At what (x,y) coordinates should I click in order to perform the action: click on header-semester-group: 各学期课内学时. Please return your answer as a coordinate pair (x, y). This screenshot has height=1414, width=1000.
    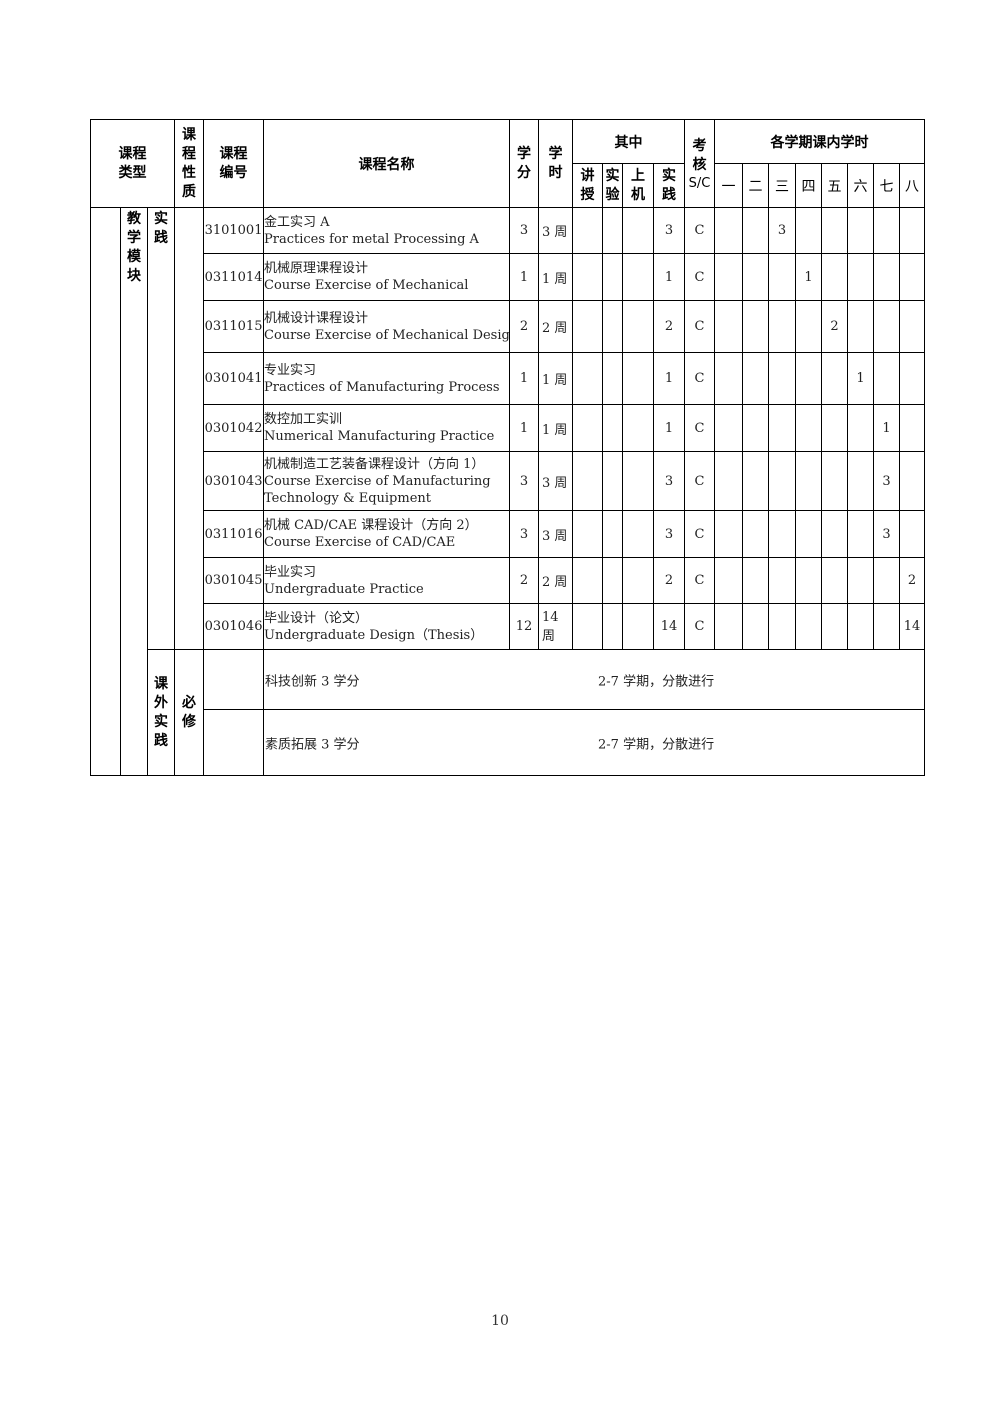
    Looking at the image, I should click on (820, 141).